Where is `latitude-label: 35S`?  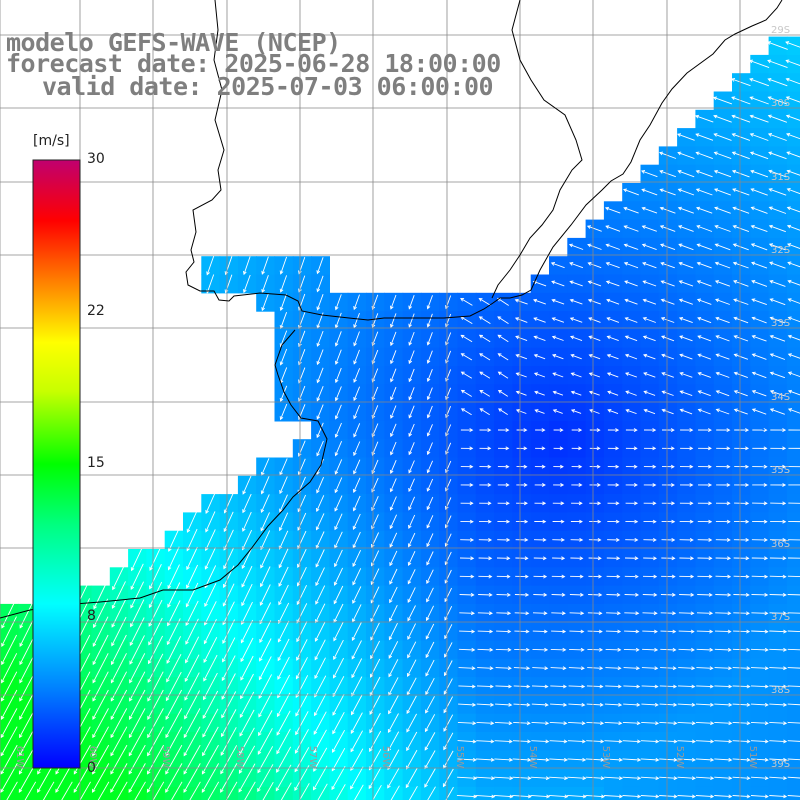
latitude-label: 35S is located at coordinates (780, 470).